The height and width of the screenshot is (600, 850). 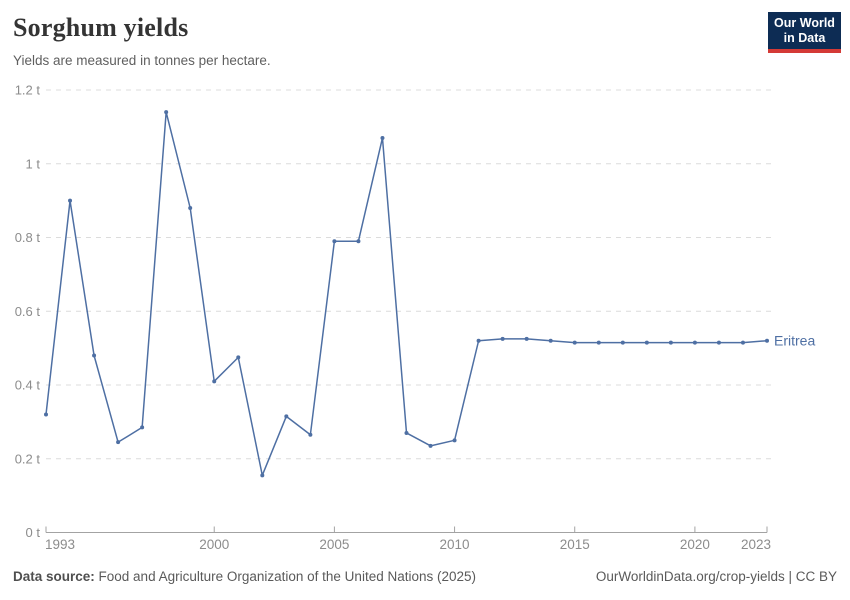 What do you see at coordinates (478, 340) in the screenshot?
I see `data-point-eritrea-2011` at bounding box center [478, 340].